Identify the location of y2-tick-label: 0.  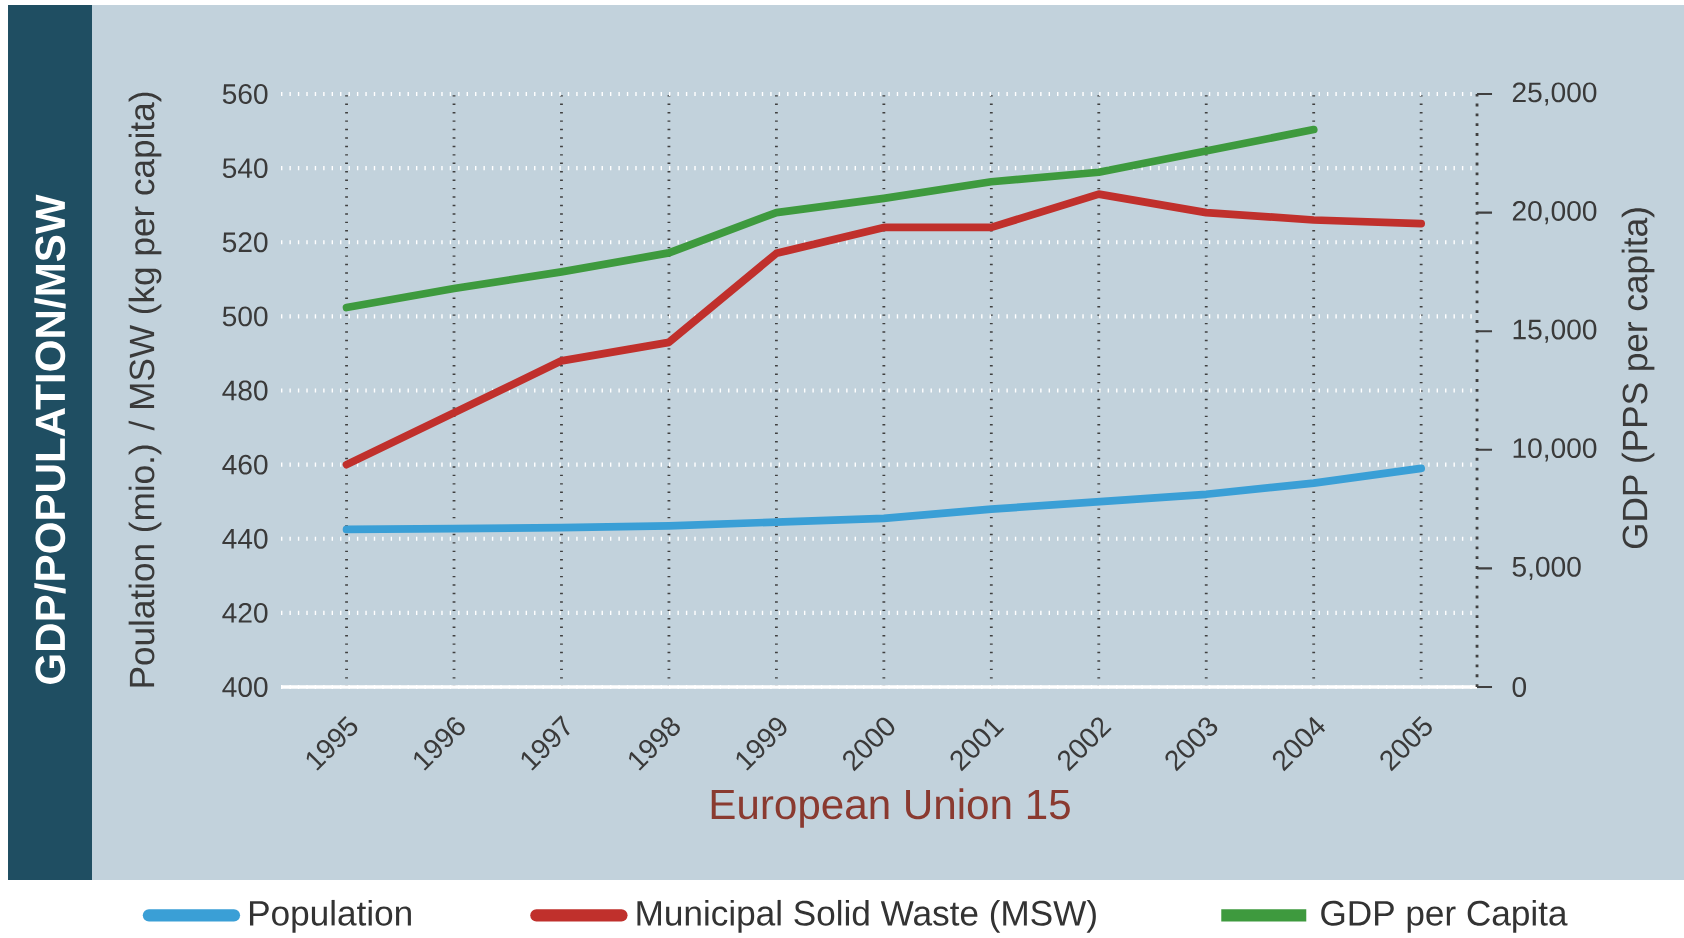
(1519, 687).